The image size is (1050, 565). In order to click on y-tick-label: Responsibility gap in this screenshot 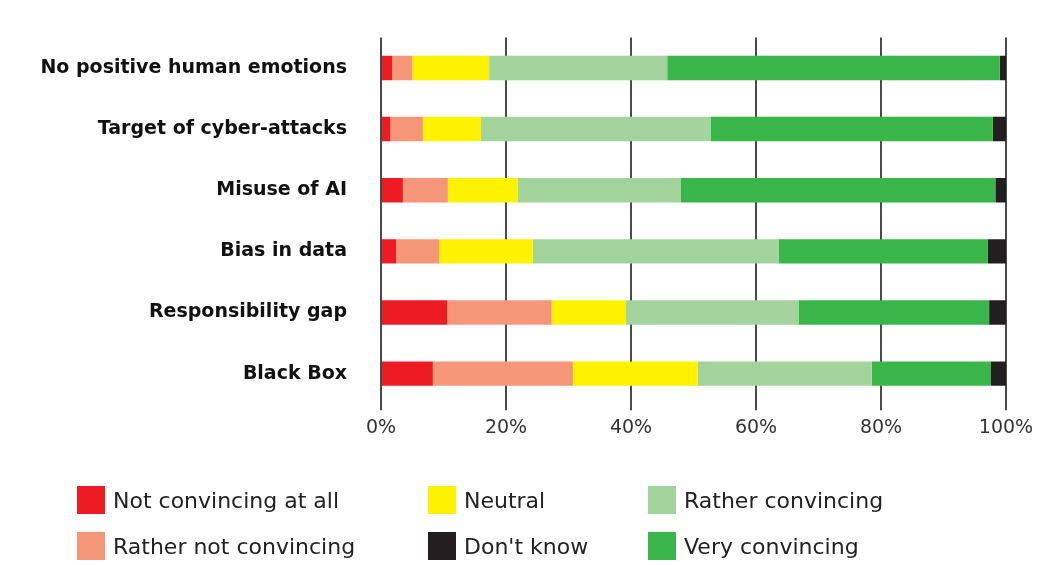, I will do `click(247, 310)`.